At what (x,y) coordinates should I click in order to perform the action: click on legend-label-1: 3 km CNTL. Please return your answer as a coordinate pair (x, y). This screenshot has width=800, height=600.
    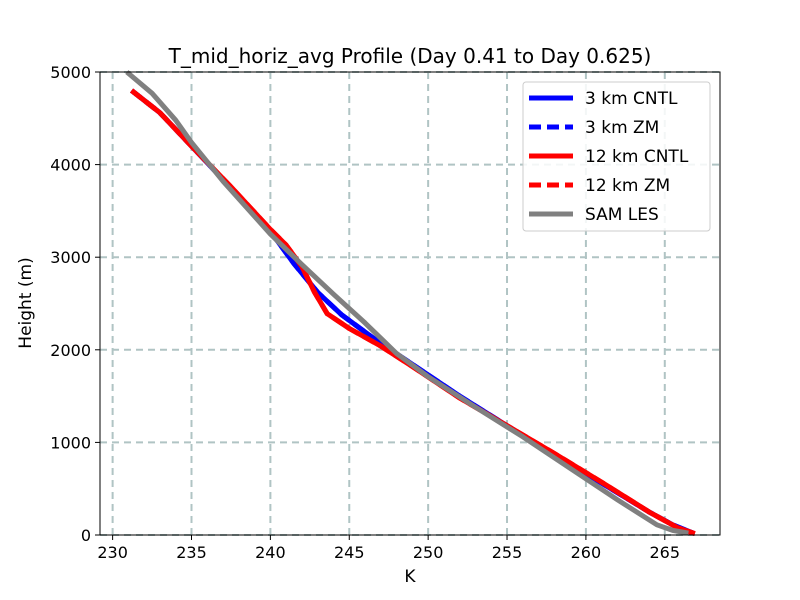
    Looking at the image, I should click on (631, 99).